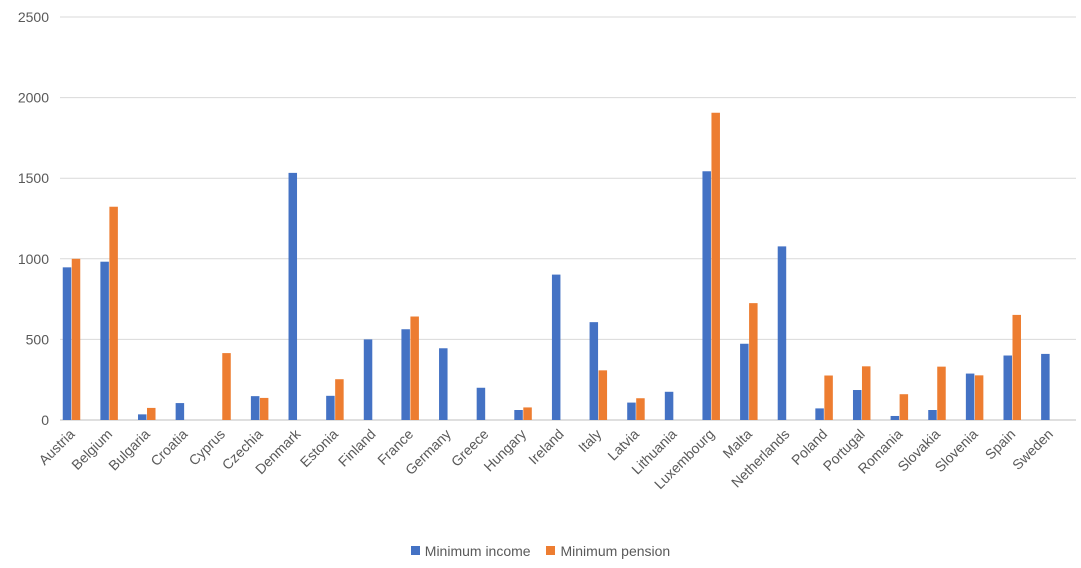 The height and width of the screenshot is (568, 1081). What do you see at coordinates (415, 550) in the screenshot?
I see `legend-swatch-minimum-income` at bounding box center [415, 550].